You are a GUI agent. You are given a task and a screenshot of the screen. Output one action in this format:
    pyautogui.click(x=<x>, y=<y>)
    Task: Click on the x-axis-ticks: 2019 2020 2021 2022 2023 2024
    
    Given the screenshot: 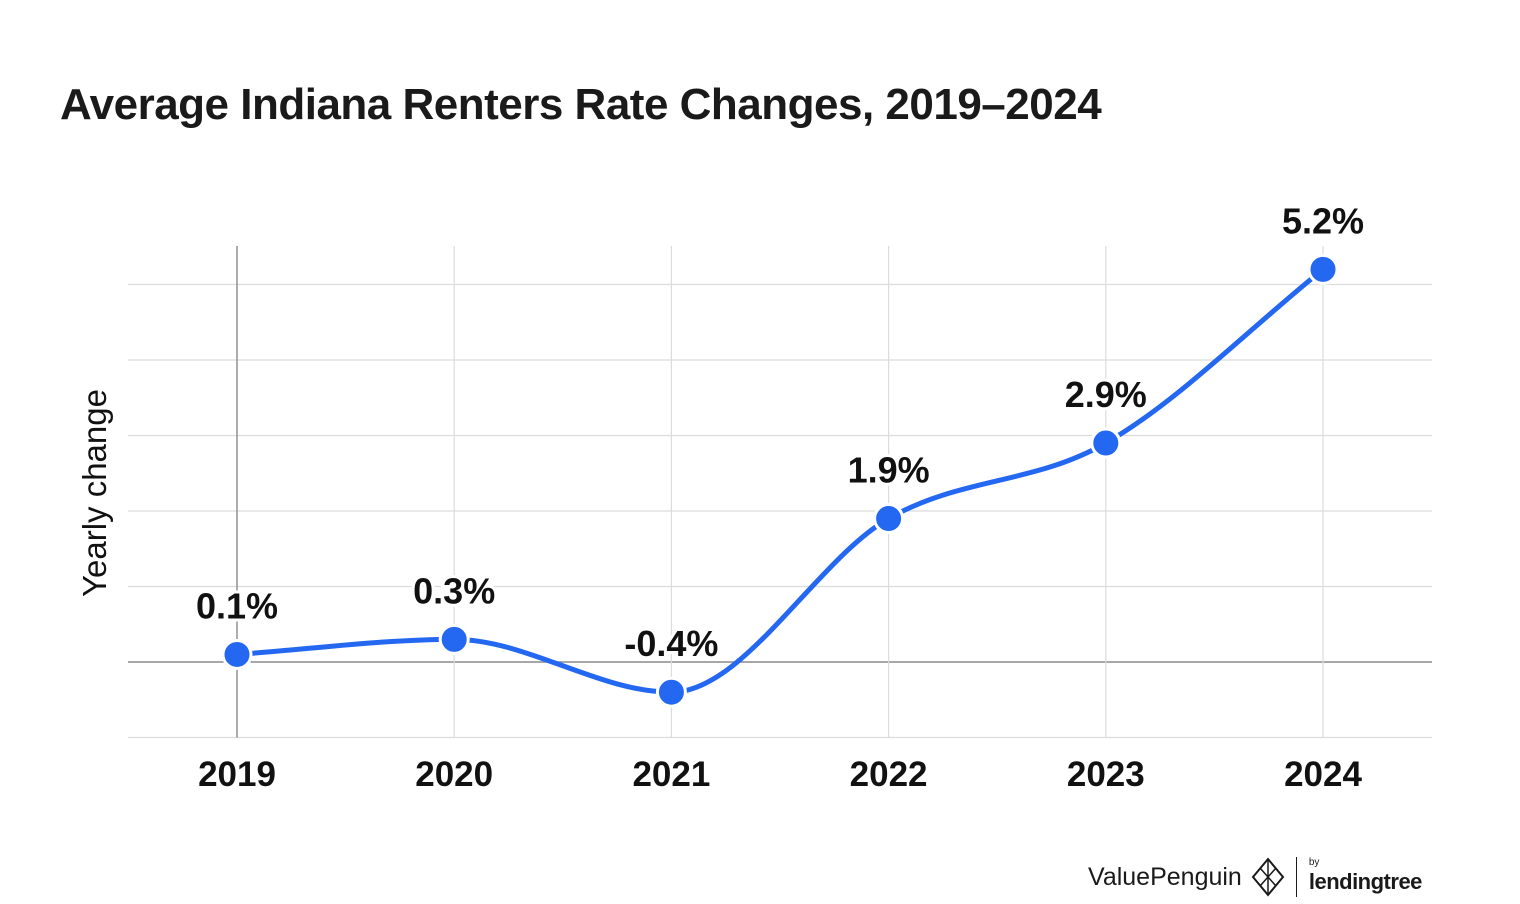 What is the action you would take?
    pyautogui.click(x=780, y=774)
    